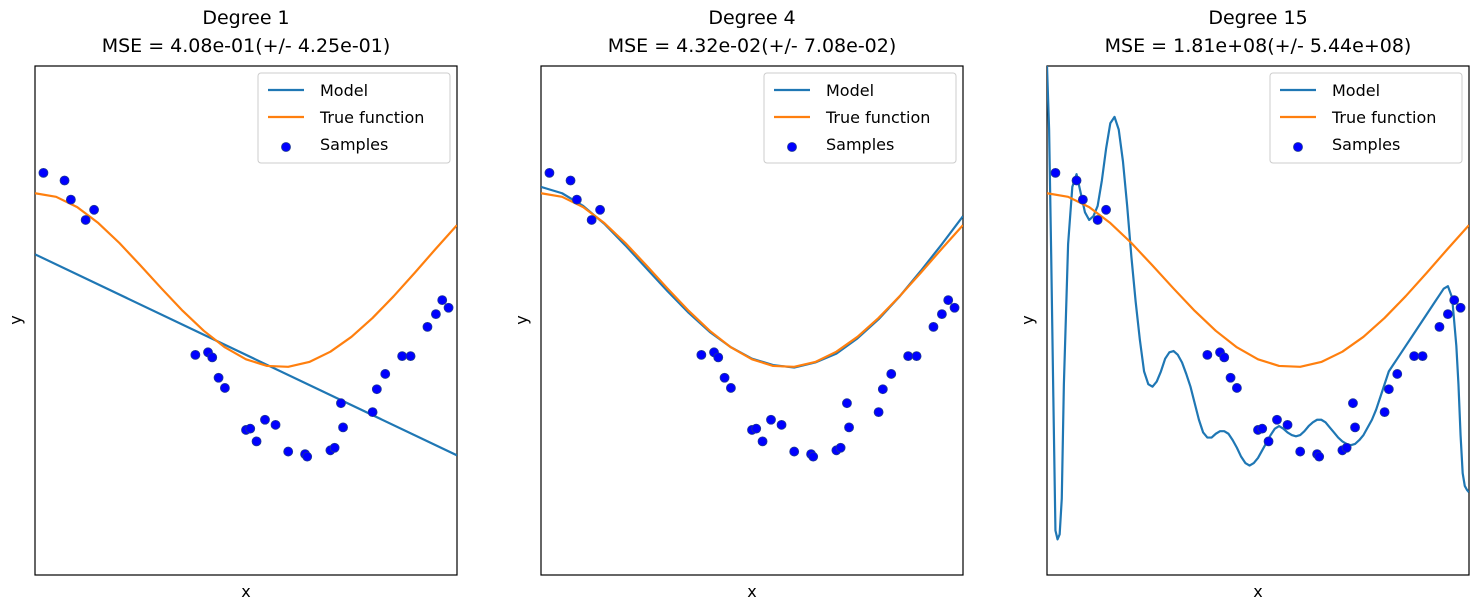 The height and width of the screenshot is (610, 1484). I want to click on chart-title-line1: Degree 15, so click(1257, 18).